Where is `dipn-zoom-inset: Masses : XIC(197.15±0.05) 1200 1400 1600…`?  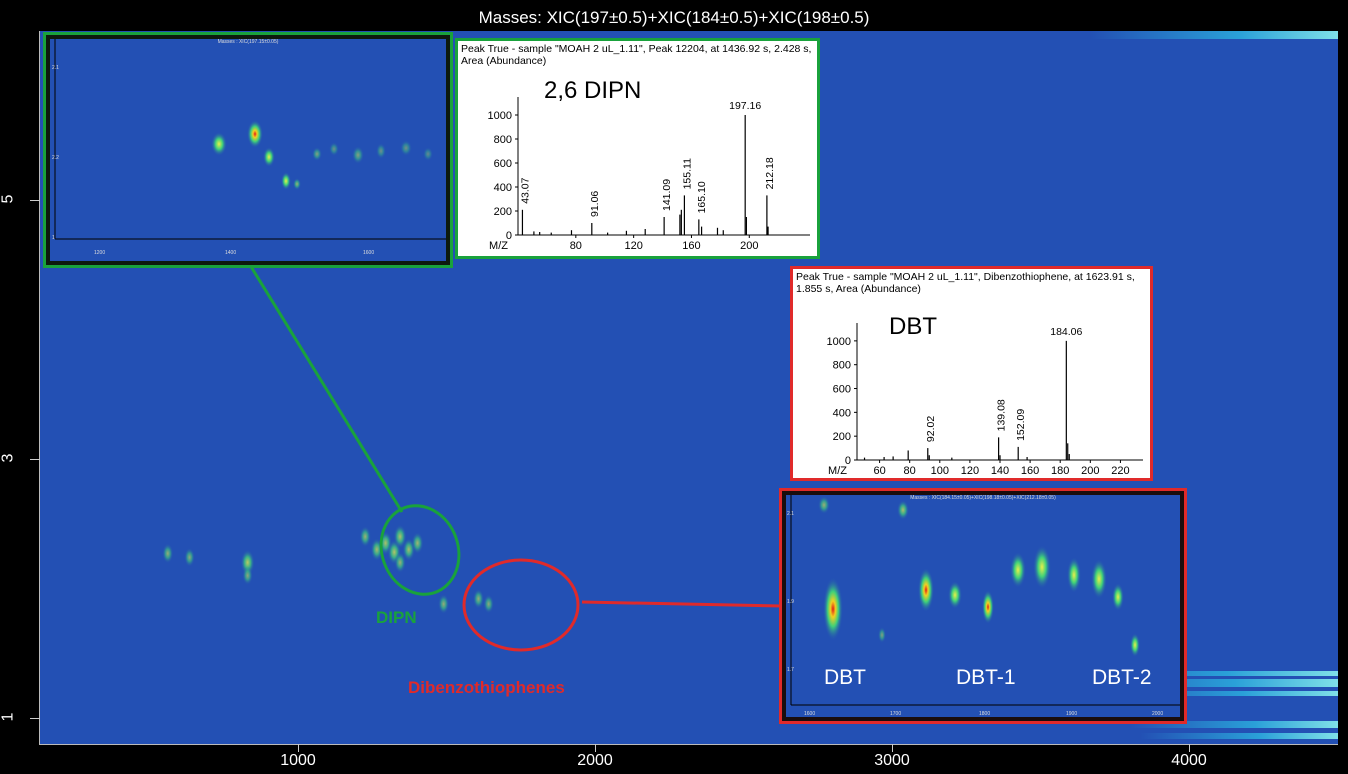 dipn-zoom-inset: Masses : XIC(197.15±0.05) 1200 1400 1600… is located at coordinates (248, 150).